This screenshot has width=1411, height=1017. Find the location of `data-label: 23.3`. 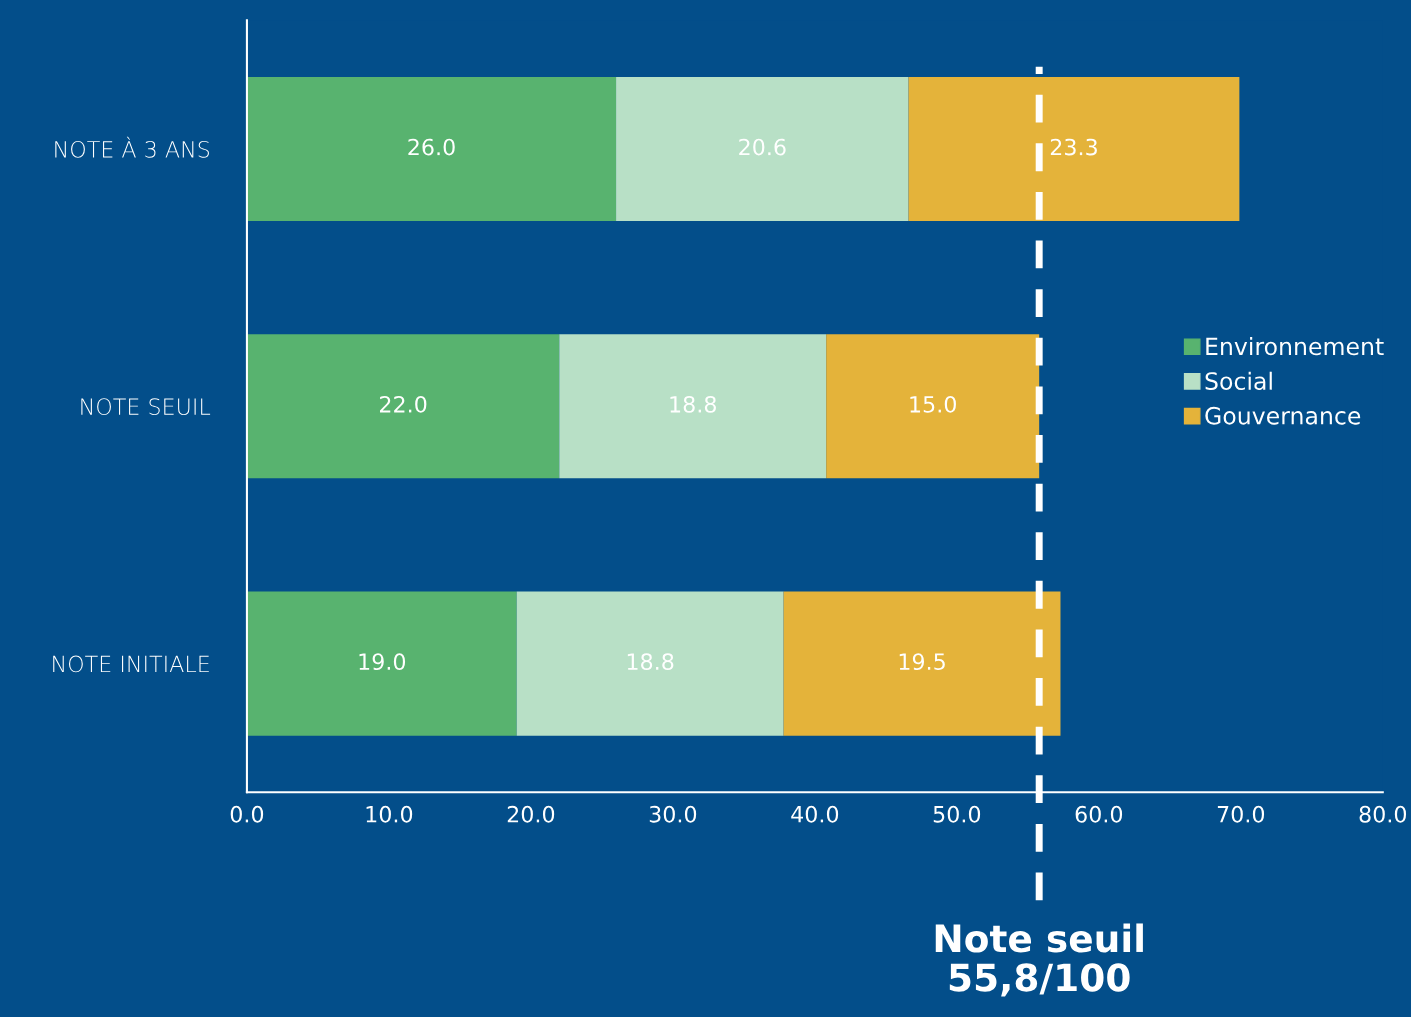

data-label: 23.3 is located at coordinates (1073, 147).